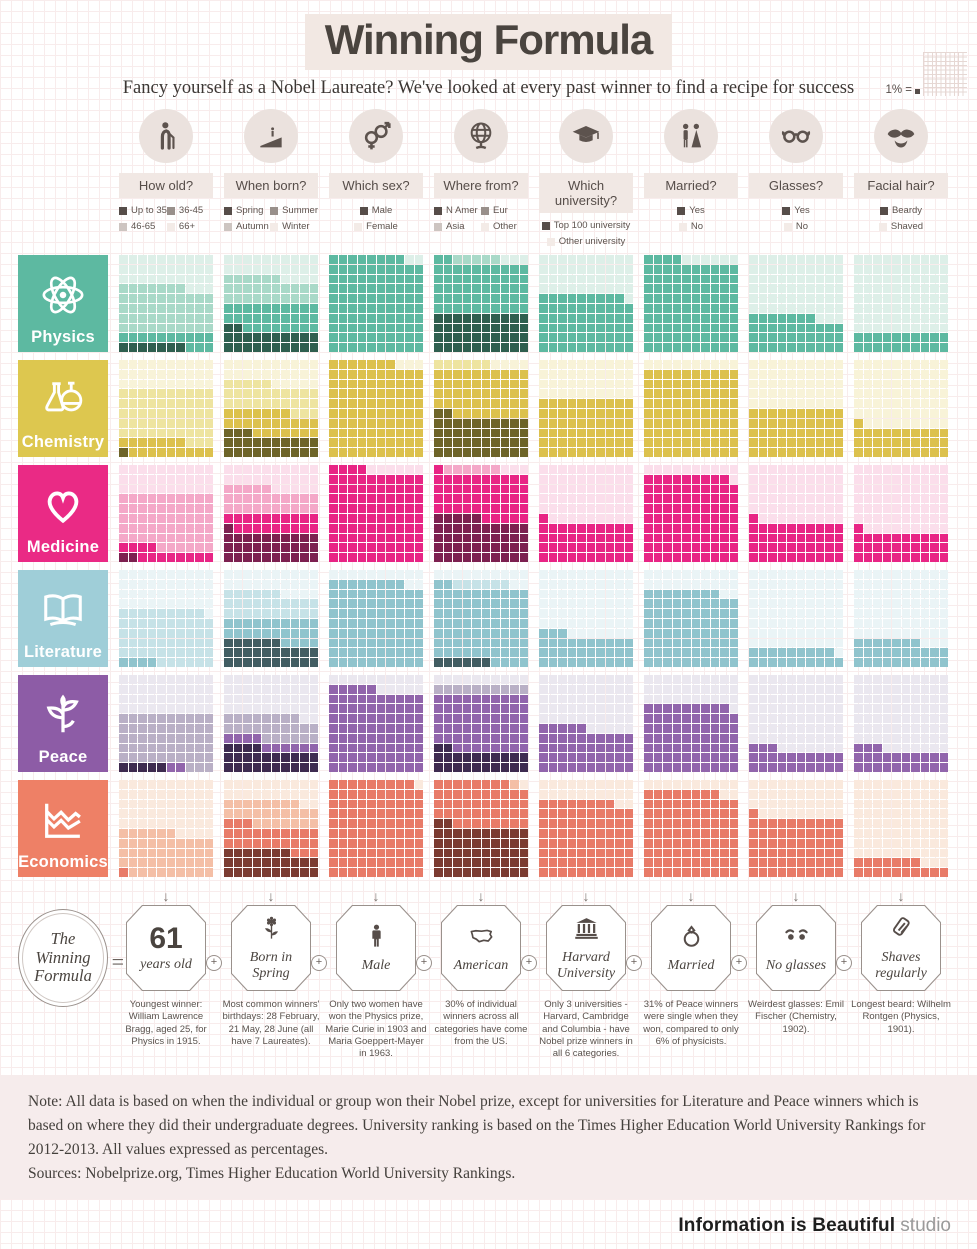 This screenshot has height=1249, width=977. I want to click on legend-entry: Shaved, so click(901, 226).